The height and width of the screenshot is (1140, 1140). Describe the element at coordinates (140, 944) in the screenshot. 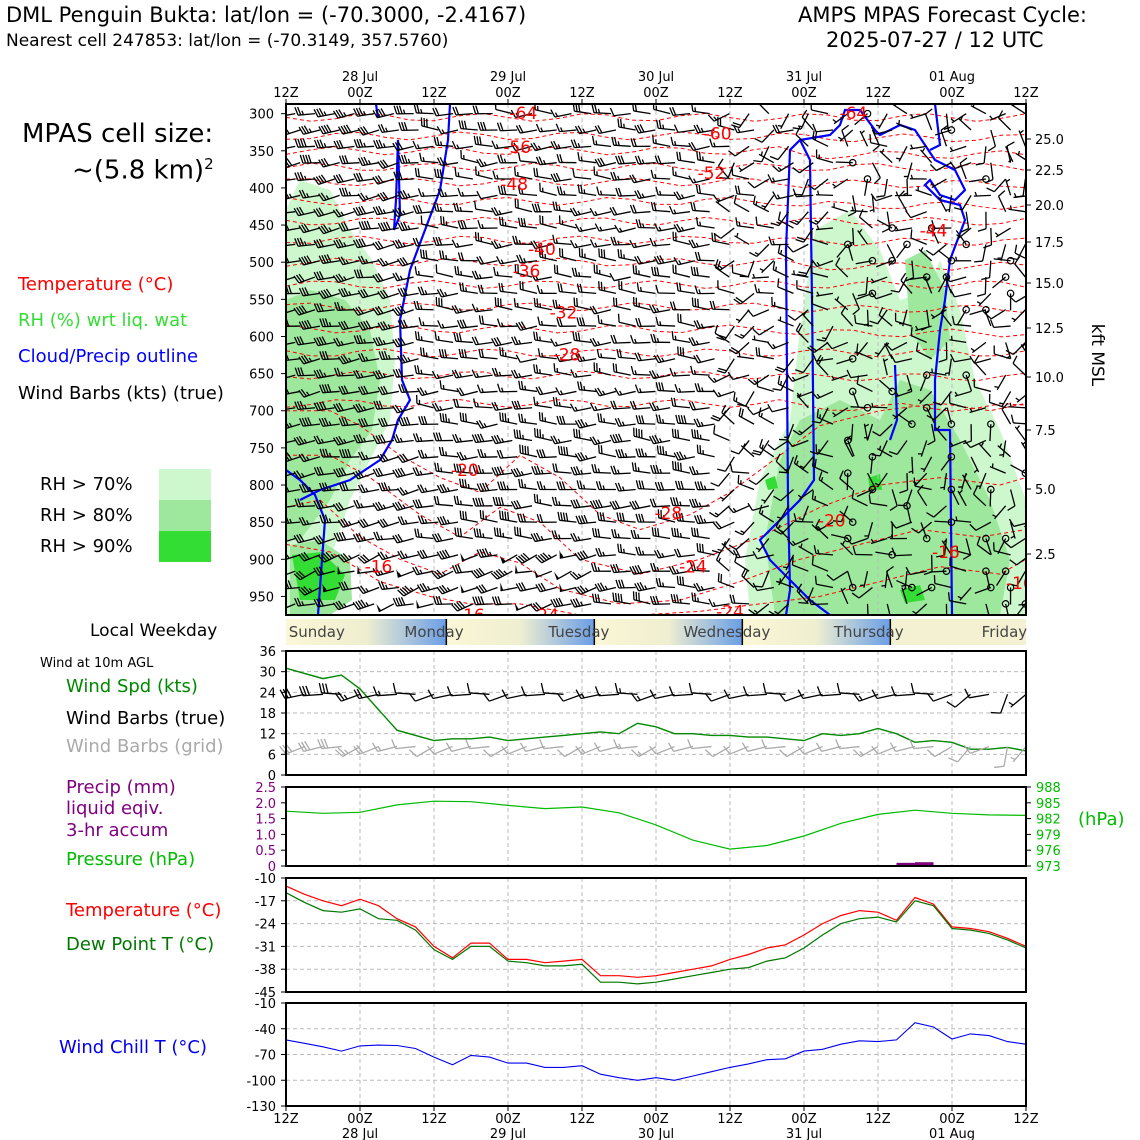

I see `legend-dewpoint: Dew Point T (°C)` at that location.